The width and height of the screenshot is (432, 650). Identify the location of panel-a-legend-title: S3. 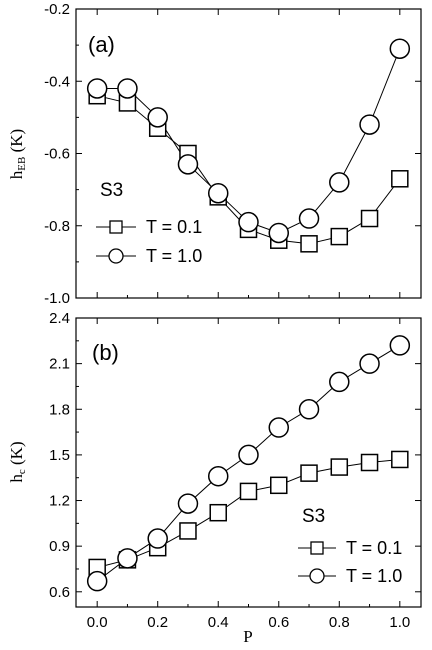
(111, 190).